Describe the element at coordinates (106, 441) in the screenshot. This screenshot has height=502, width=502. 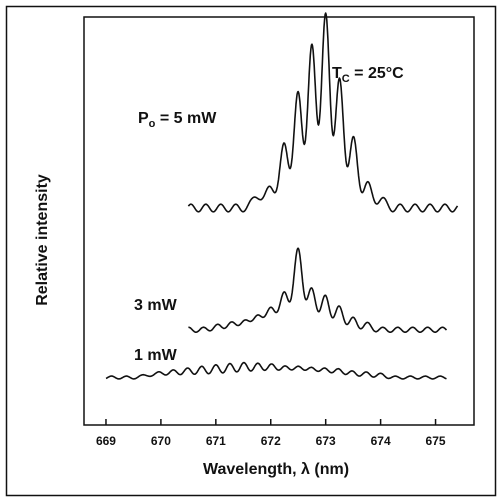
I see `x-tick-label: 669` at that location.